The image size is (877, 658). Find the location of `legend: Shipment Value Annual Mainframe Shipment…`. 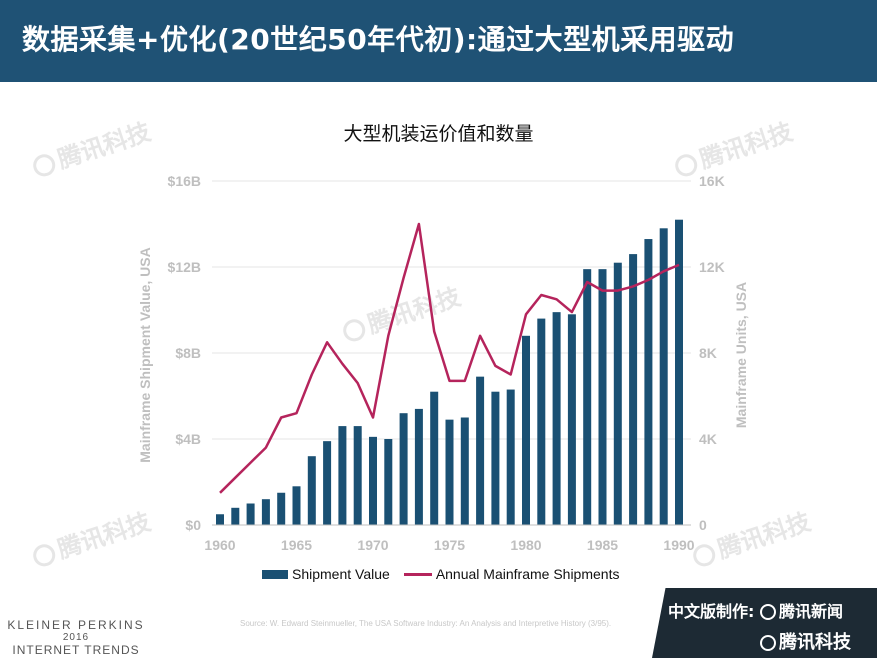

legend: Shipment Value Annual Mainframe Shipment… is located at coordinates (440, 574).